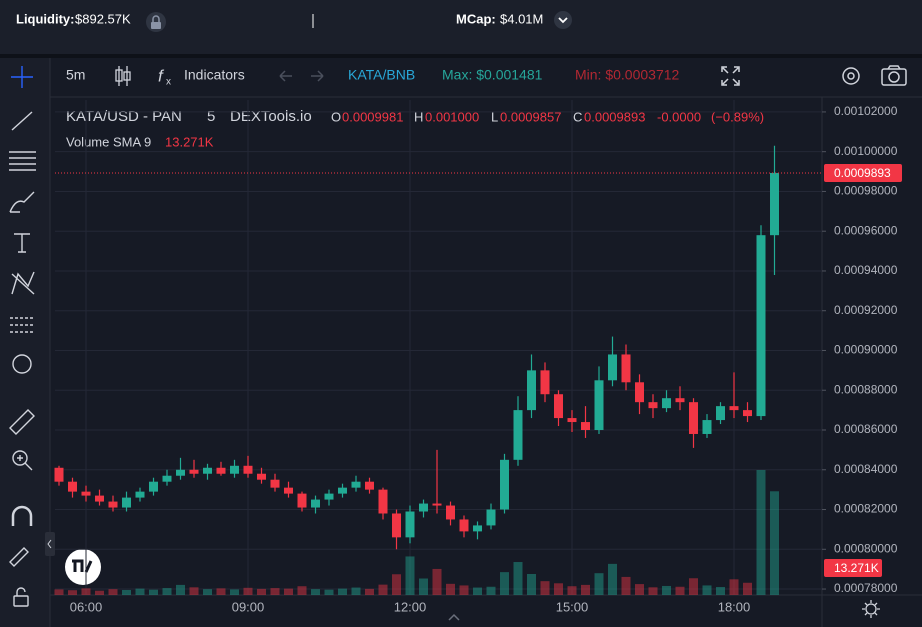 The height and width of the screenshot is (627, 922). Describe the element at coordinates (871, 609) in the screenshot. I see `time-settings-button` at that location.